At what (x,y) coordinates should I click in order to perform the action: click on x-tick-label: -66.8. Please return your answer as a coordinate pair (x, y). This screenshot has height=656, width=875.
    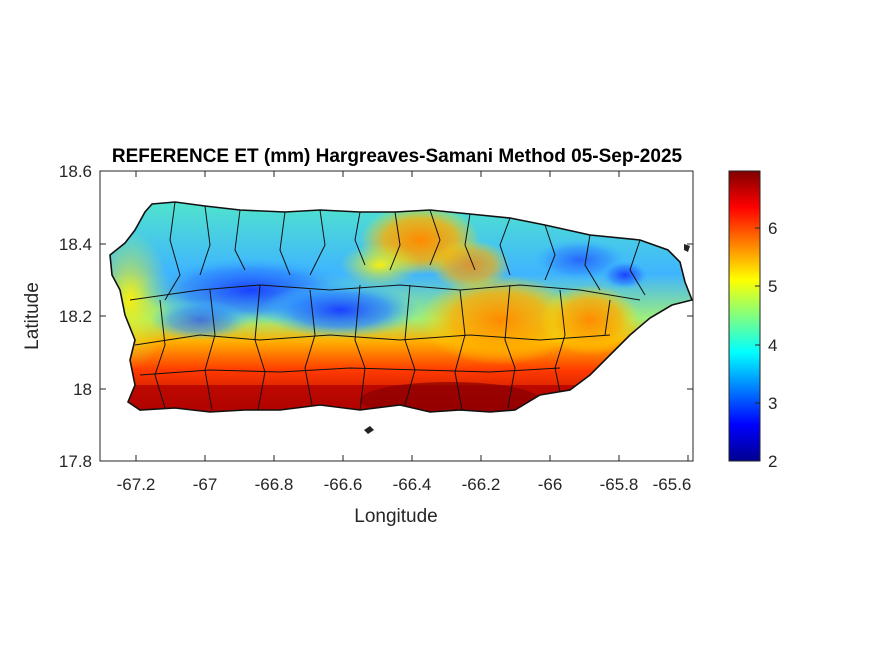
    Looking at the image, I should click on (274, 484).